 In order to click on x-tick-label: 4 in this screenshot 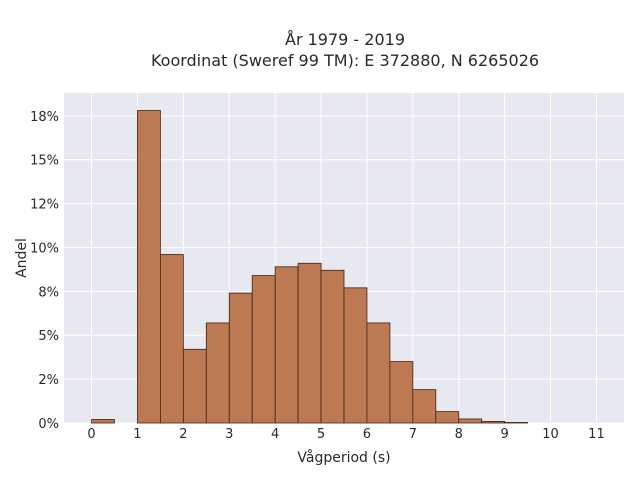, I will do `click(275, 434)`.